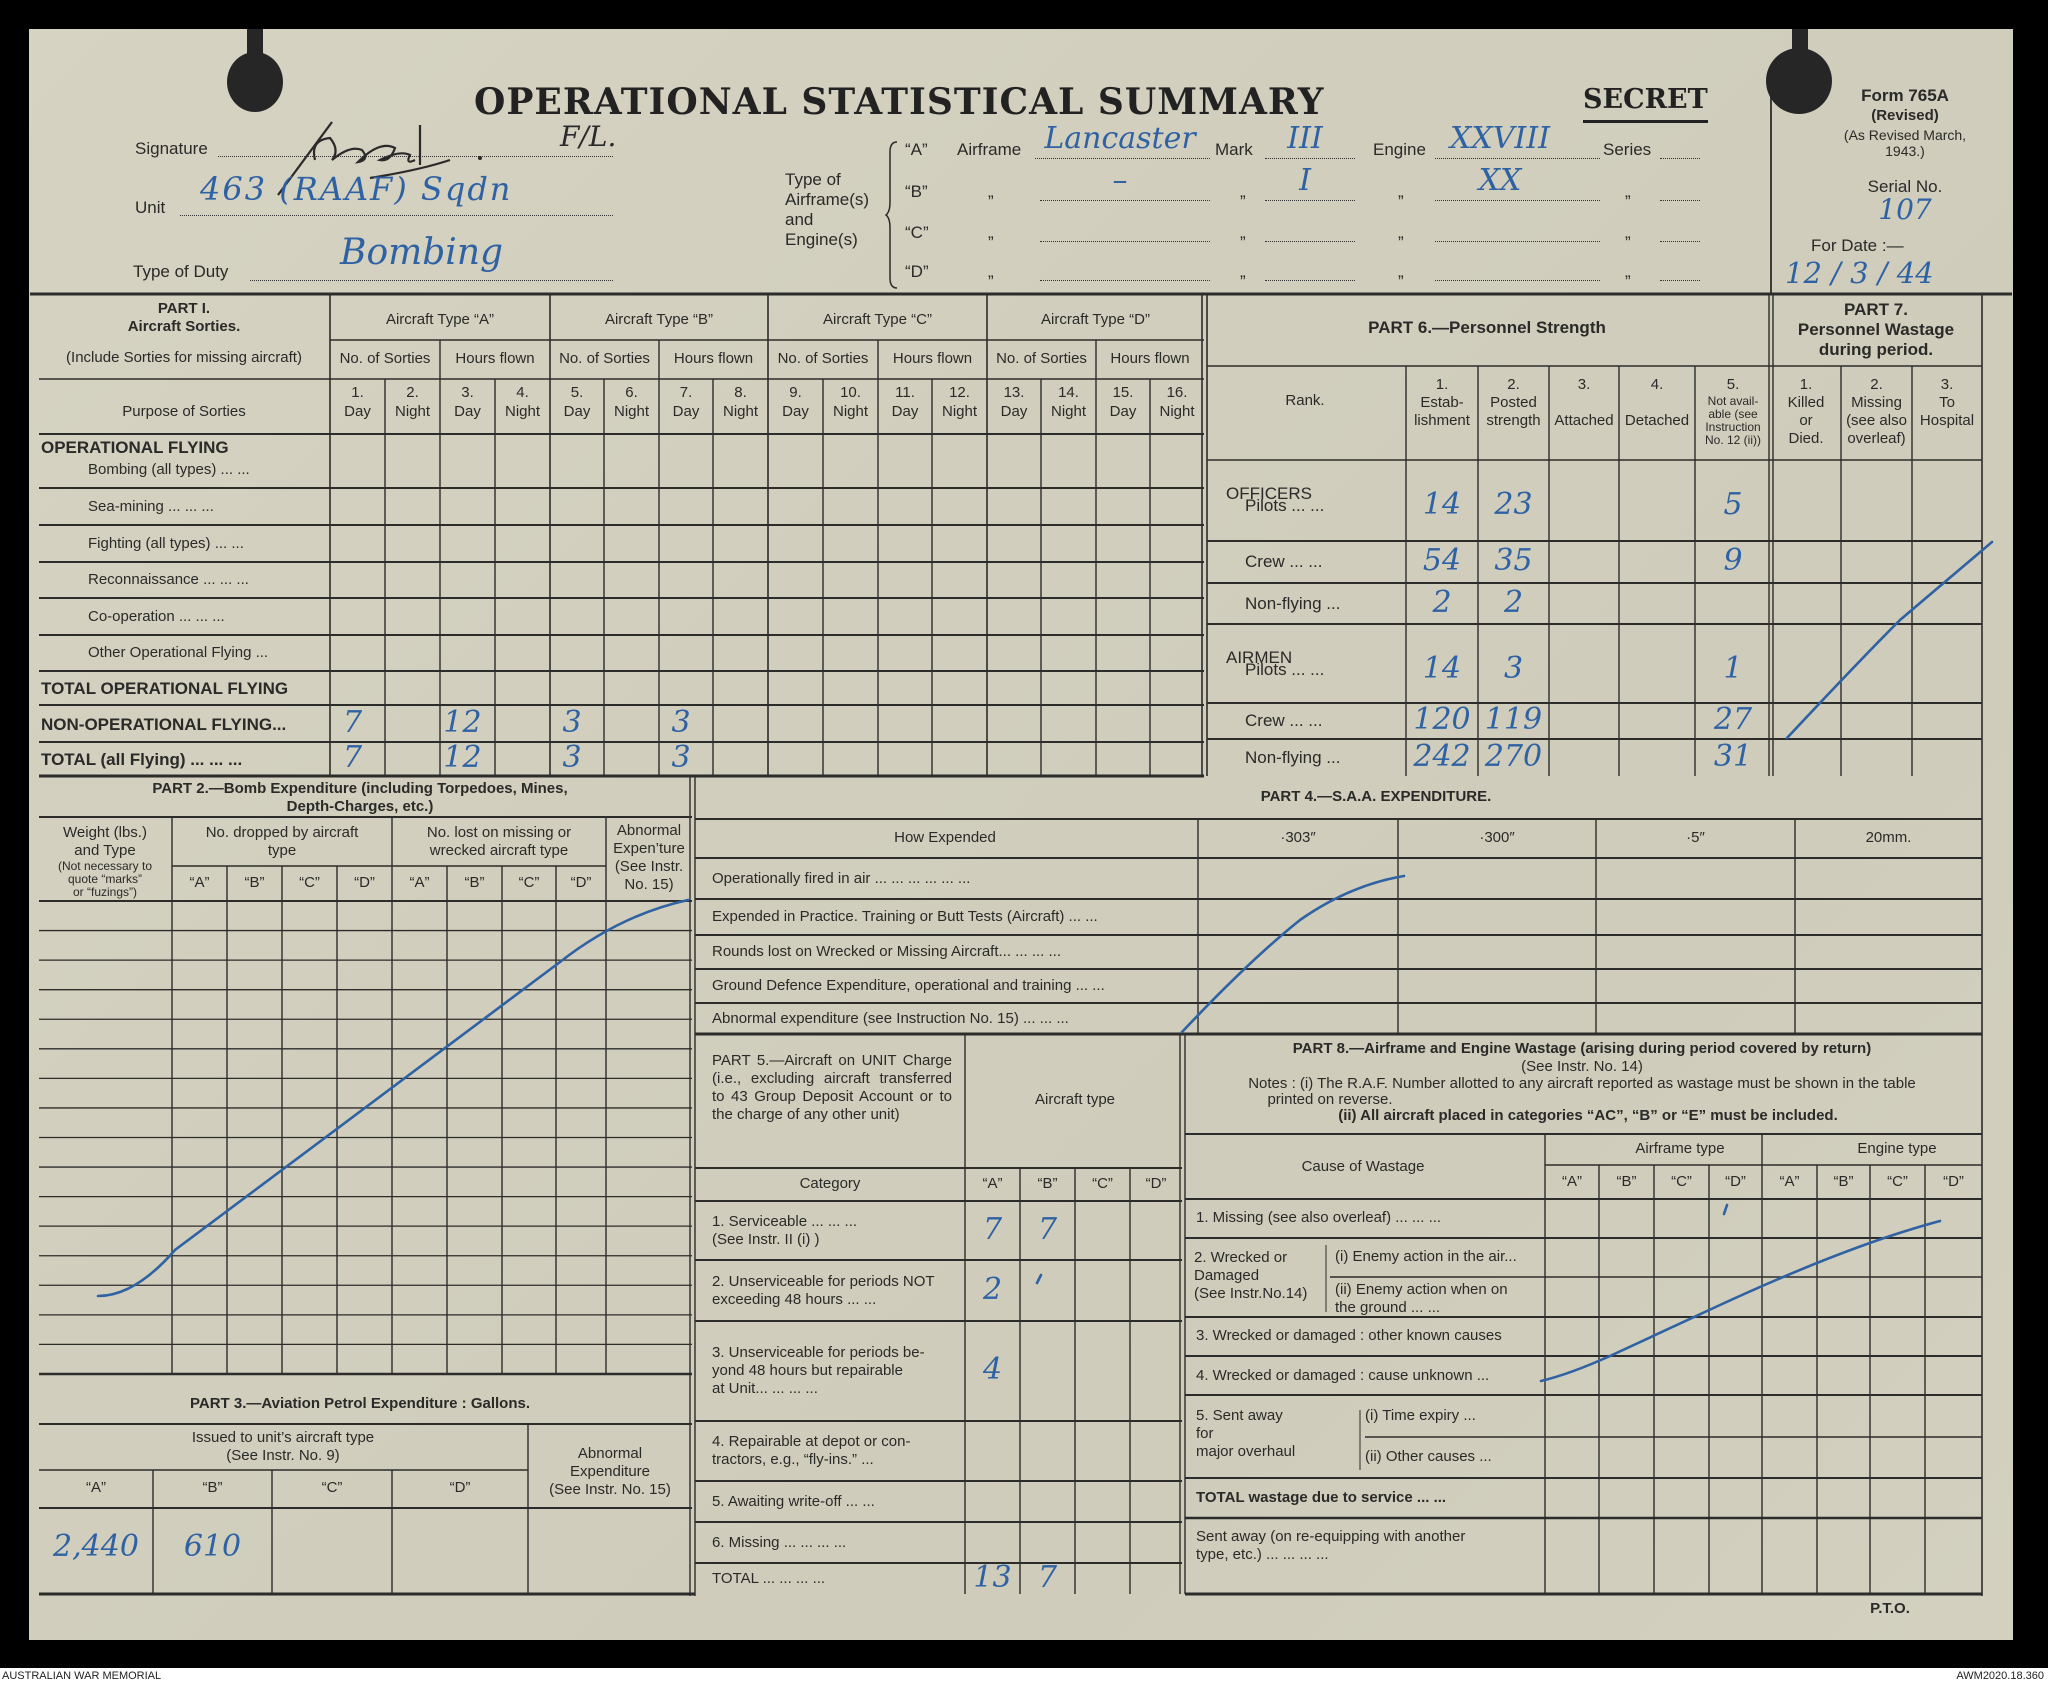 This screenshot has width=2048, height=1683. What do you see at coordinates (877, 319) in the screenshot?
I see `aircraft-type-group-header: Aircraft Type “C”` at bounding box center [877, 319].